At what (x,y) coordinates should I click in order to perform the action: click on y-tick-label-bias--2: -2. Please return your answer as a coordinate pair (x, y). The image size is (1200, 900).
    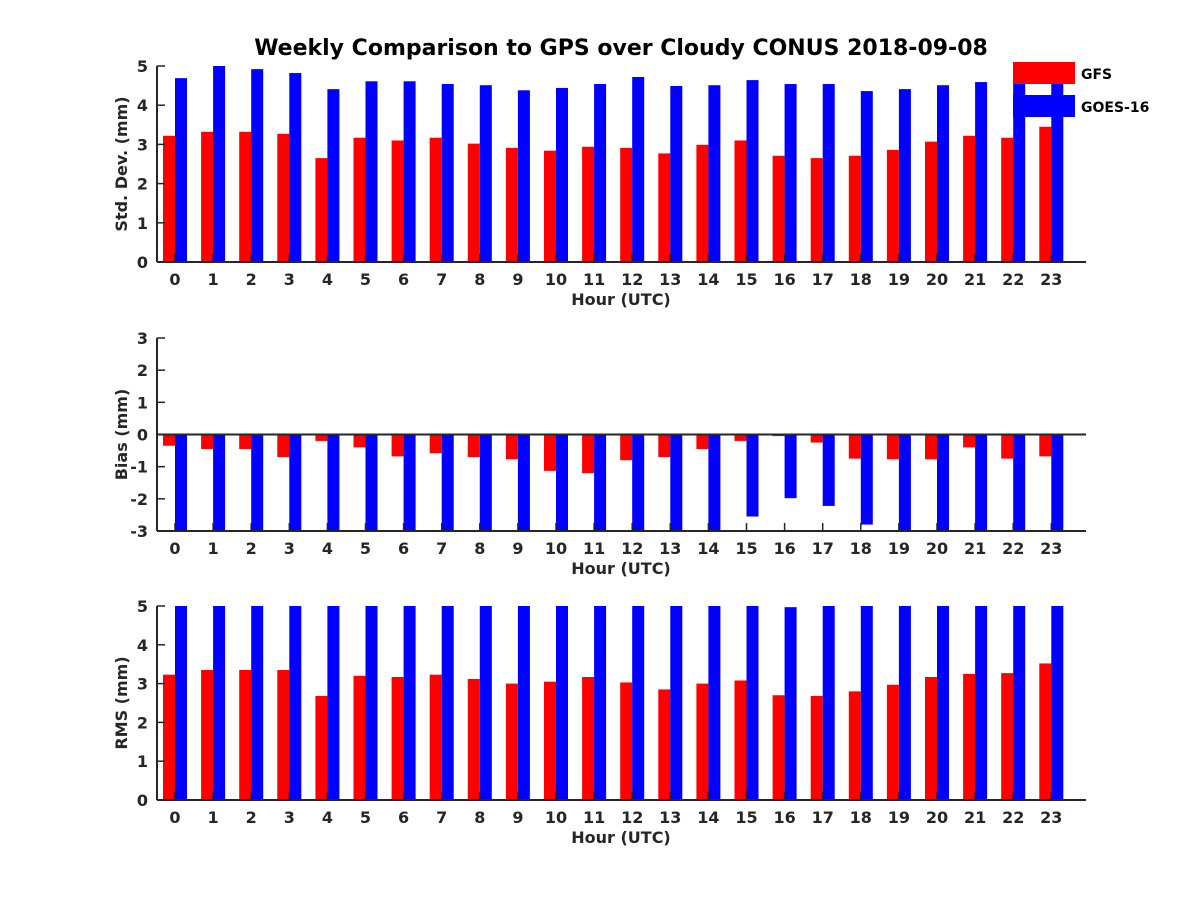
    Looking at the image, I should click on (139, 499).